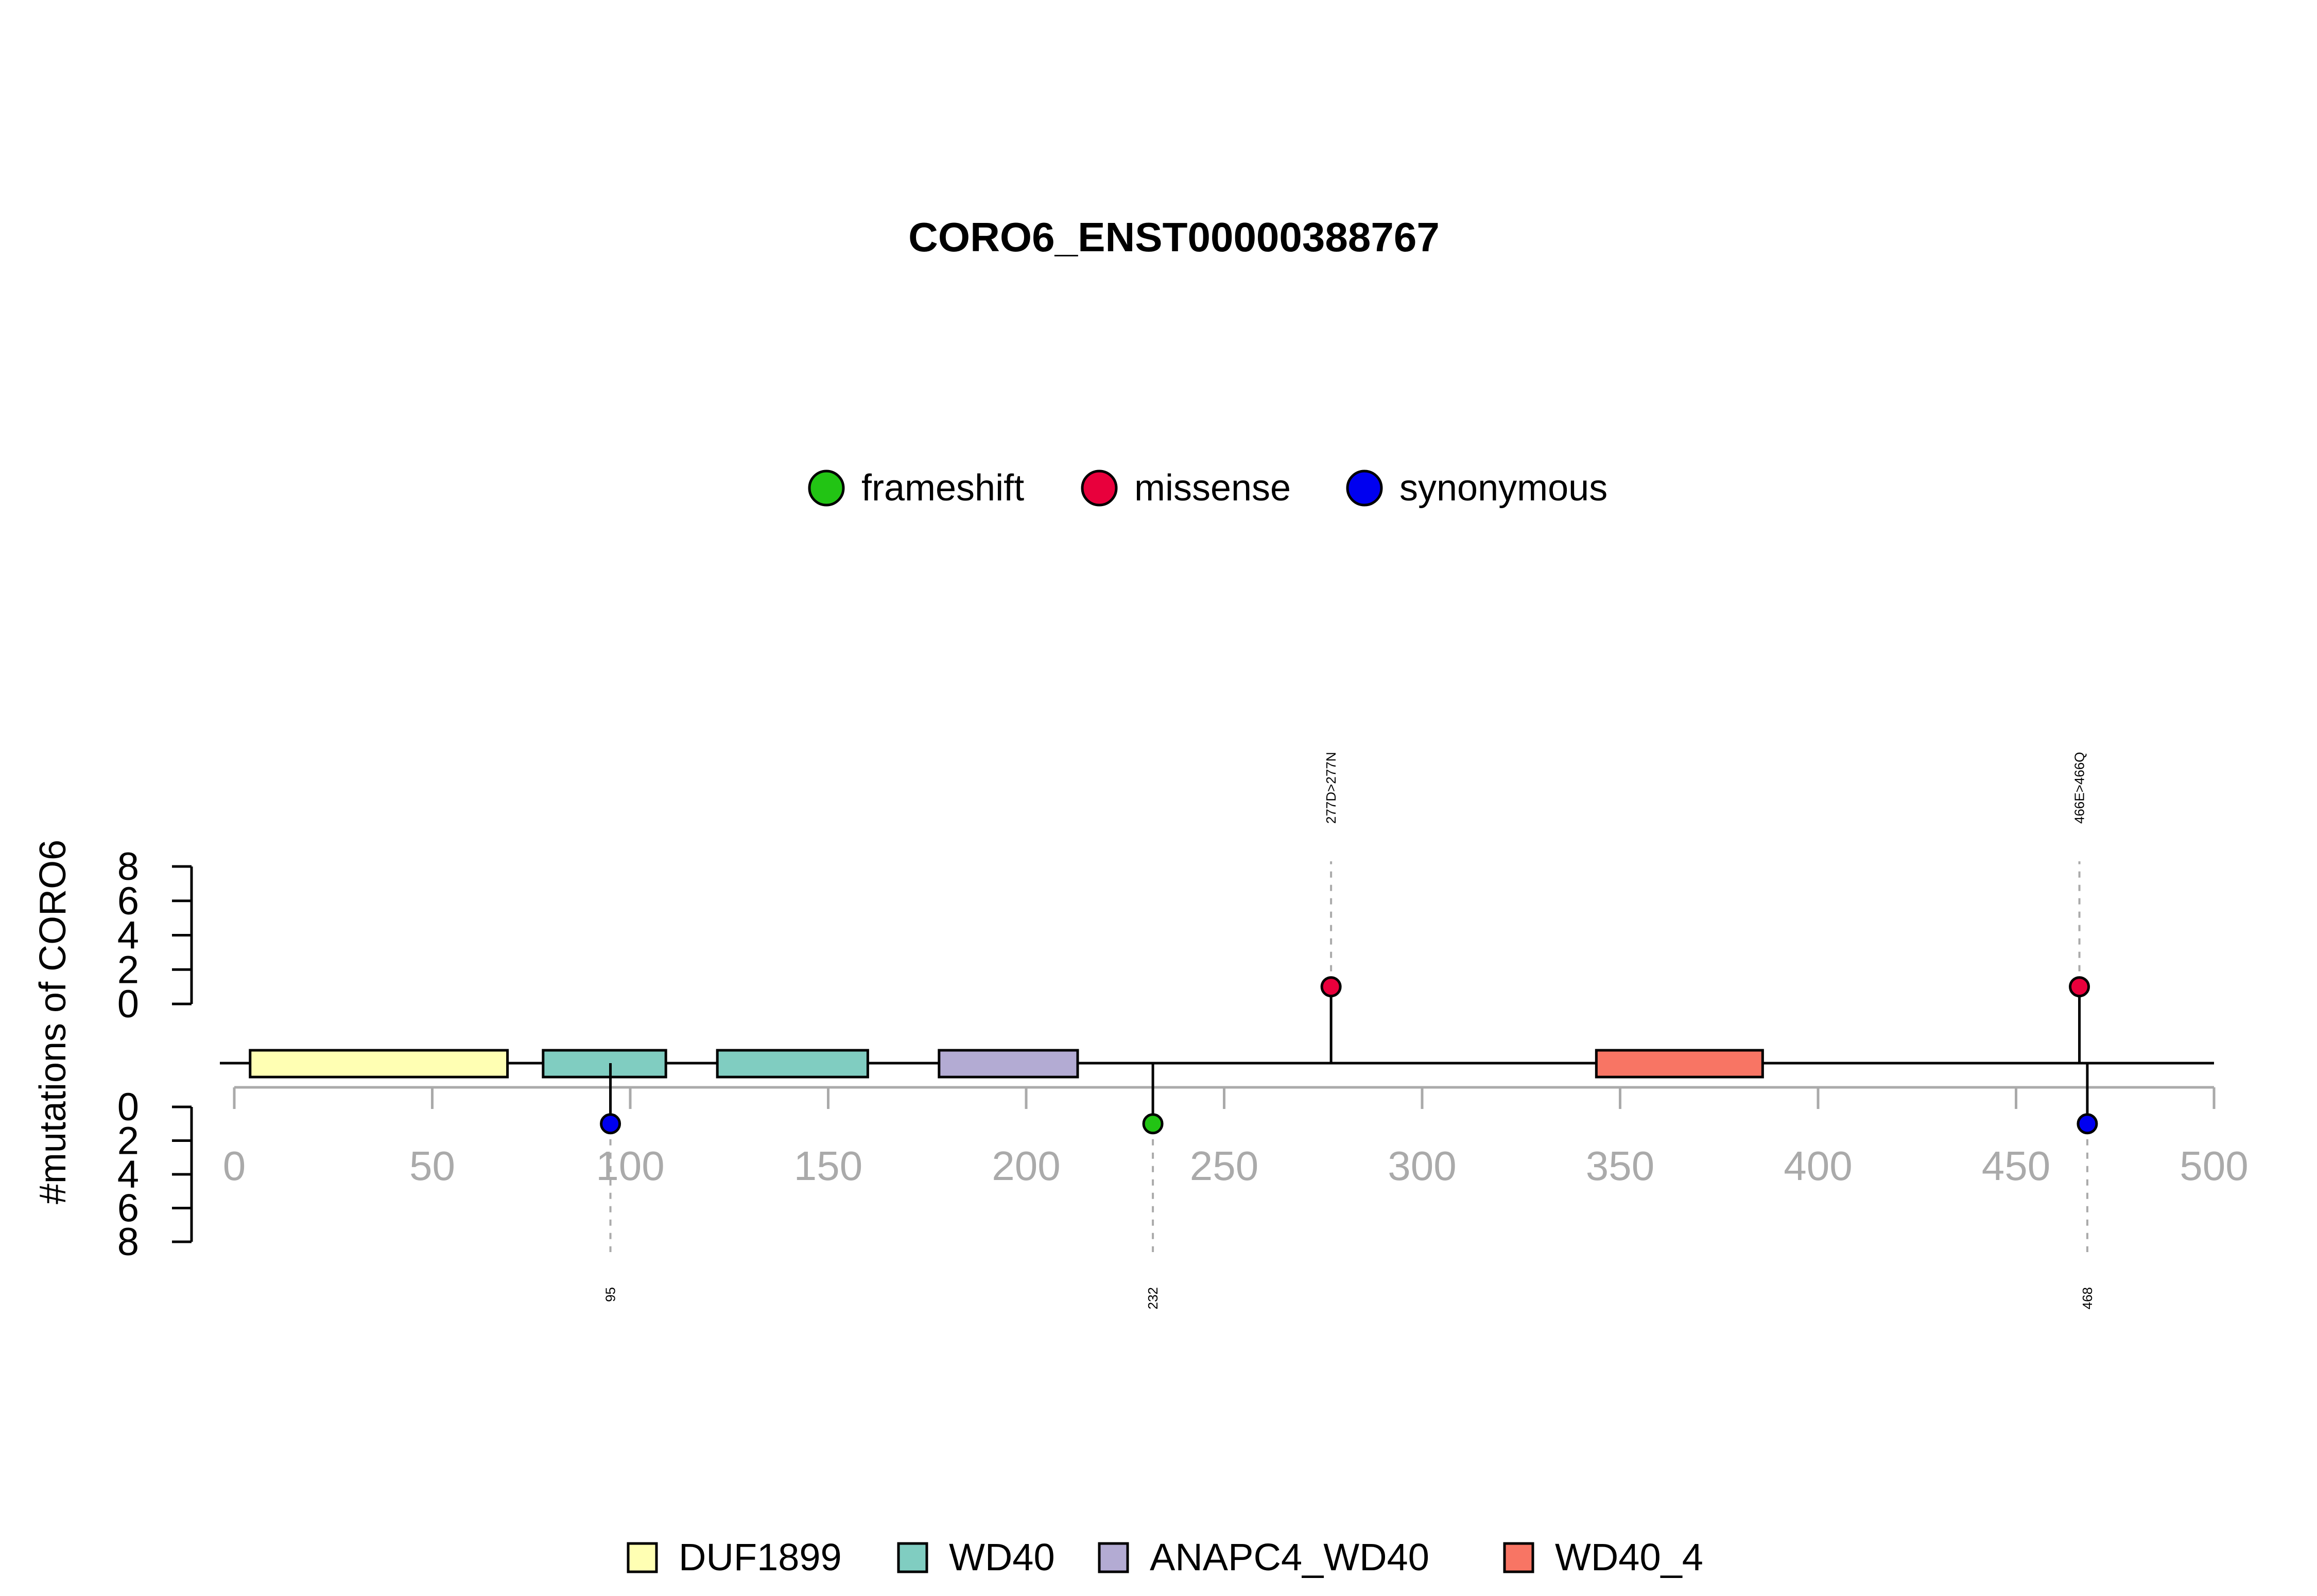  Describe the element at coordinates (1364, 488) in the screenshot. I see `legend-synonymous-marker` at that location.